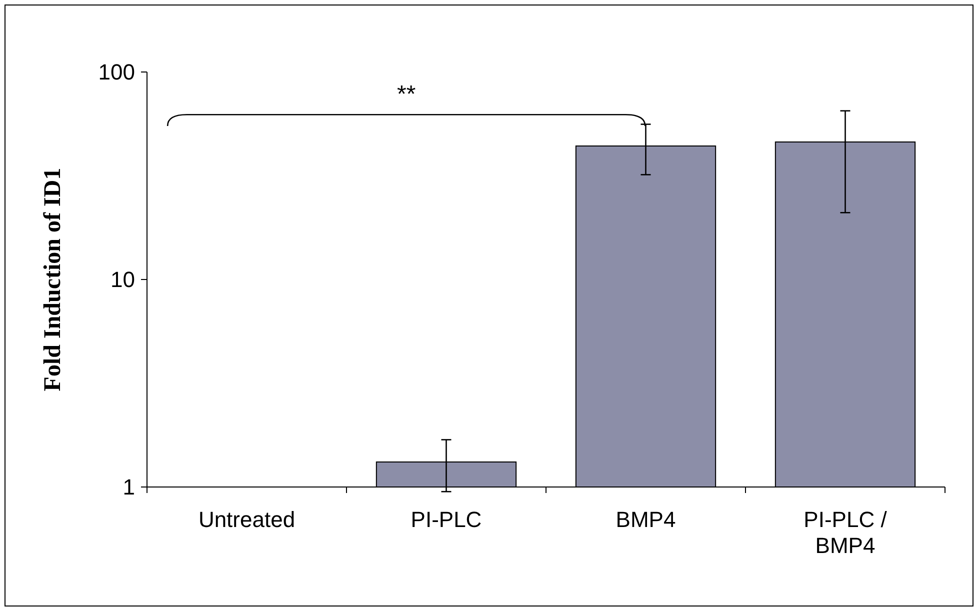 The width and height of the screenshot is (978, 611). Describe the element at coordinates (646, 519) in the screenshot. I see `x-tick-label: BMP4` at that location.